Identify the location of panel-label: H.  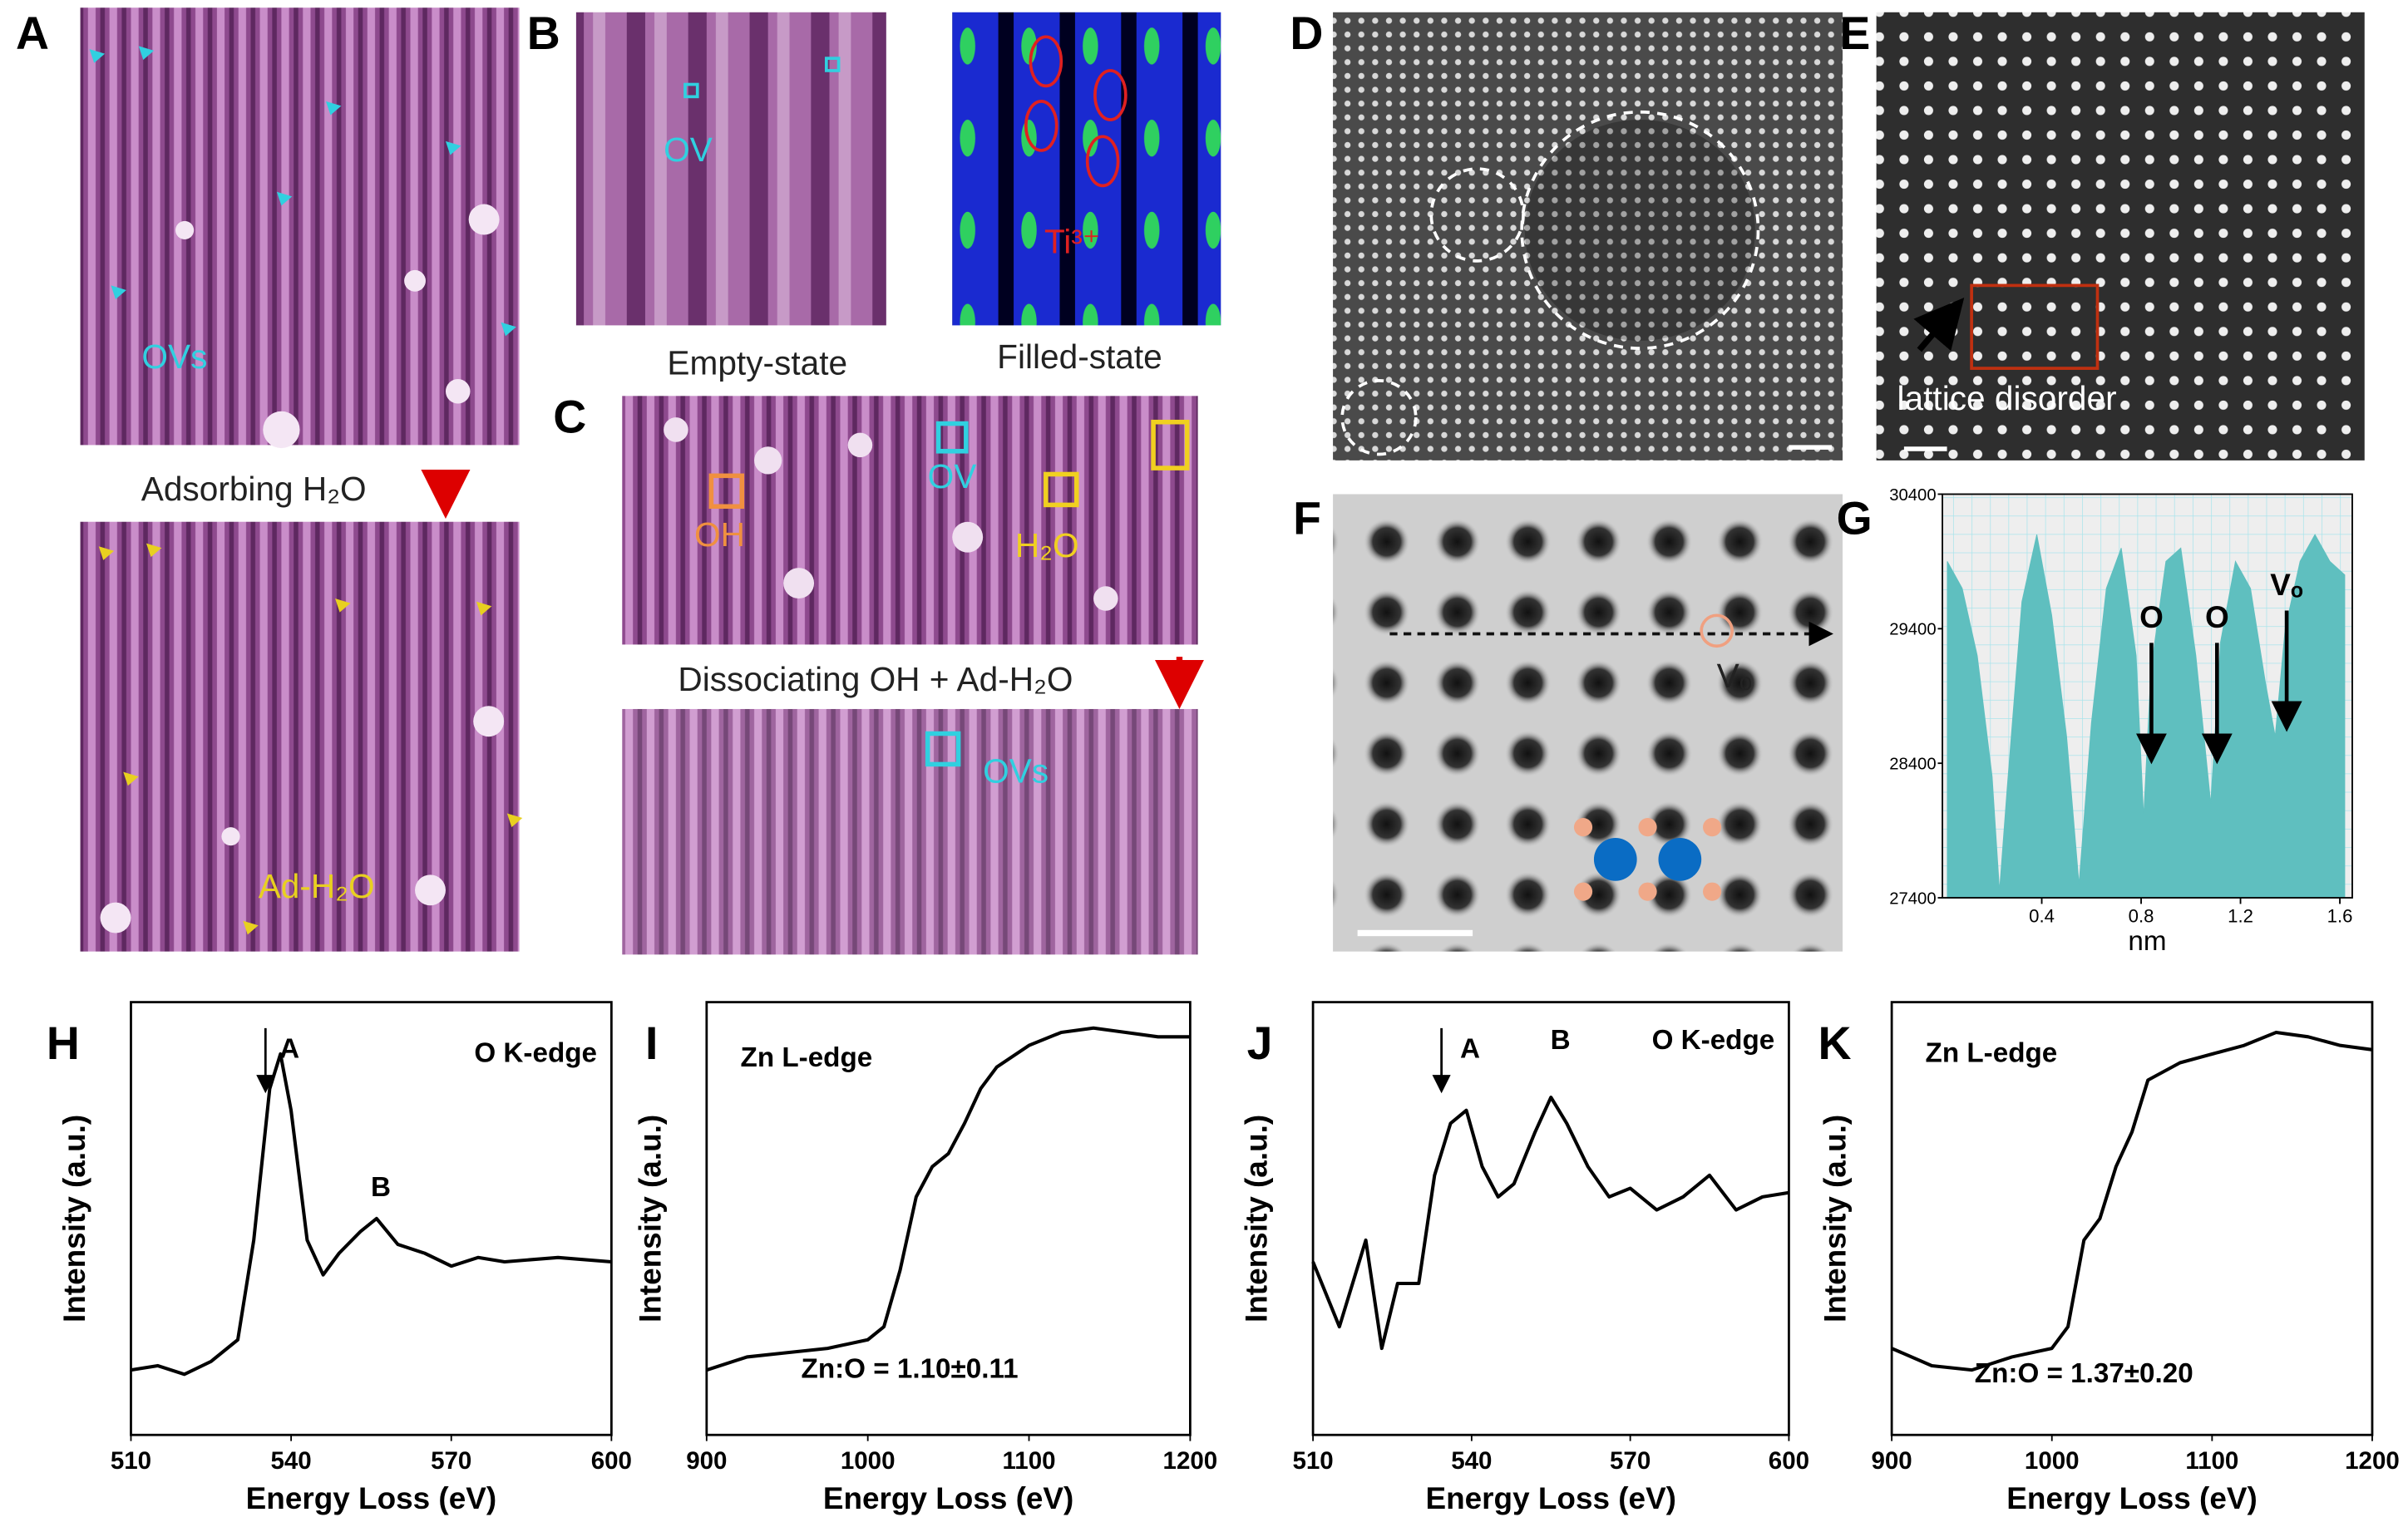
(64, 1043).